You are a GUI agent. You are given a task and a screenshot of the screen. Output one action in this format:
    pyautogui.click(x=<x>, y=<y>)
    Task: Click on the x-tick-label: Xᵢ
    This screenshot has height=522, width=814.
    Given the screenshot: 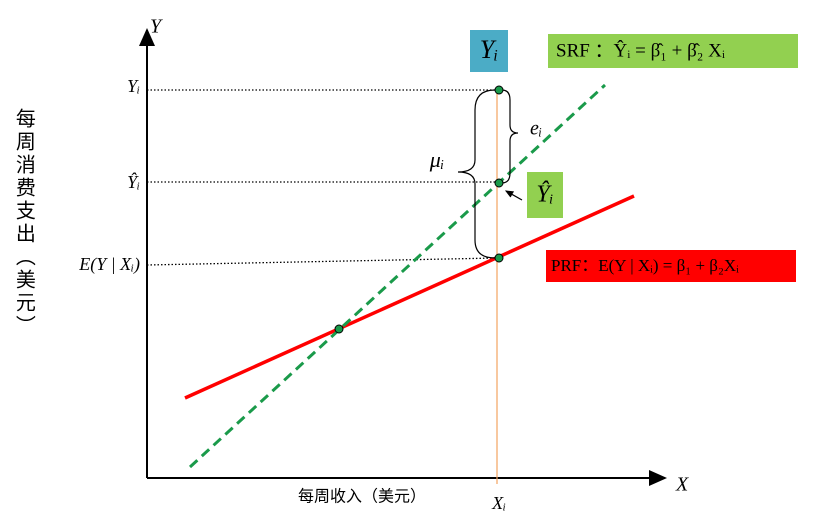 What is the action you would take?
    pyautogui.click(x=498, y=503)
    